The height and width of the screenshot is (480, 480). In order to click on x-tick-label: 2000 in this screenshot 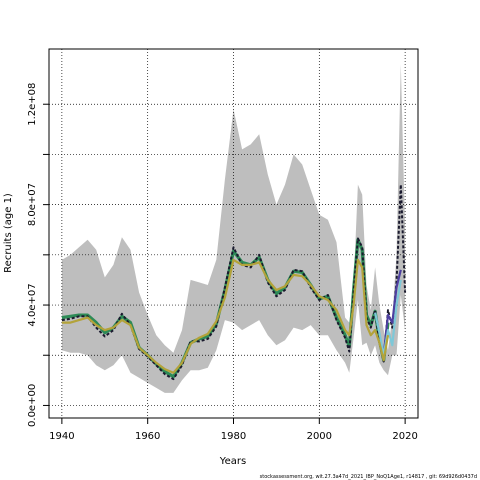, I will do `click(319, 436)`.